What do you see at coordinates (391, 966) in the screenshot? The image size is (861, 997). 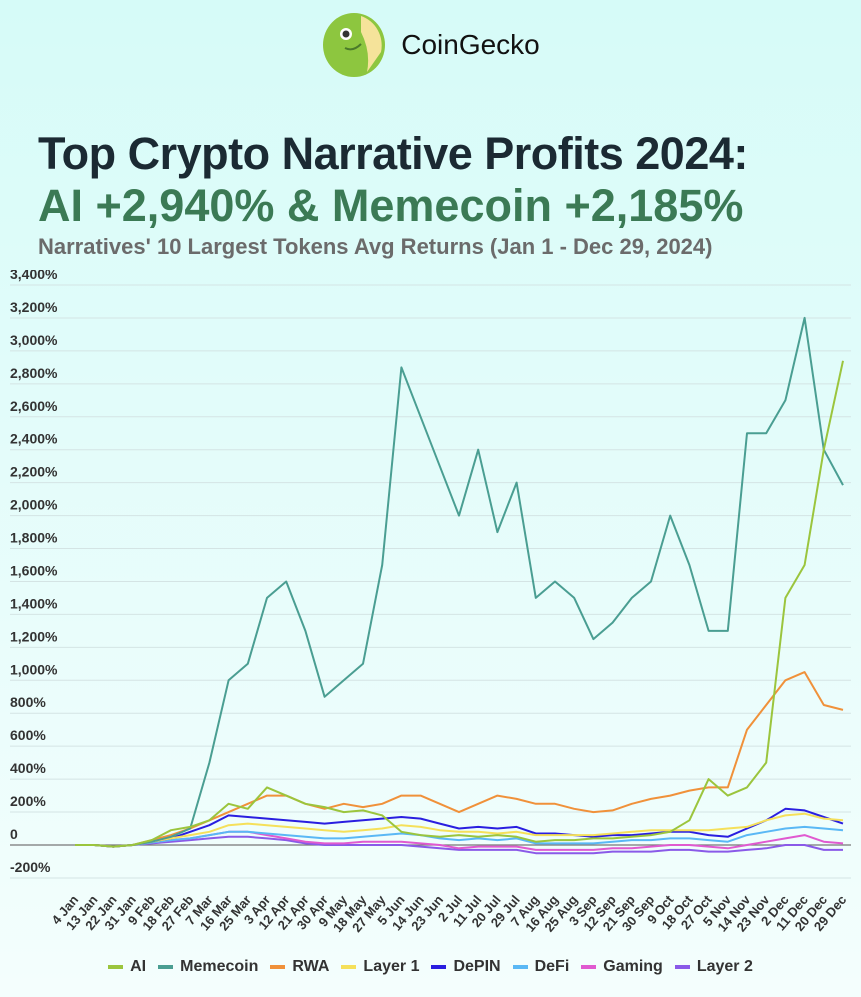 I see `legend-label: Layer 1` at bounding box center [391, 966].